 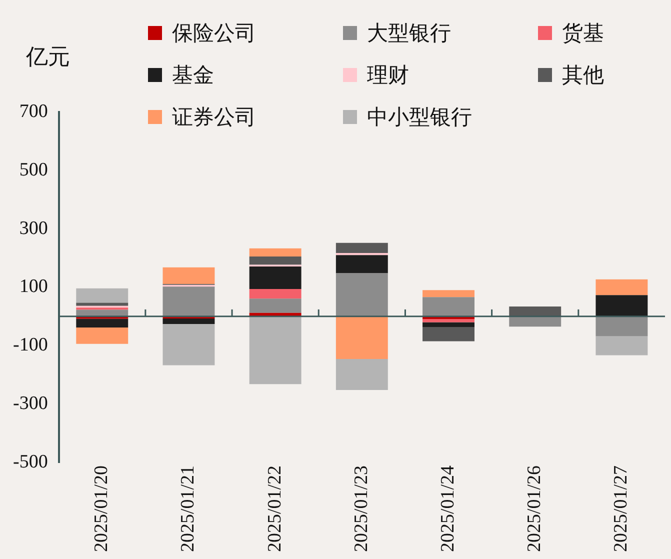 I want to click on legend-label: 其他, so click(x=583, y=75).